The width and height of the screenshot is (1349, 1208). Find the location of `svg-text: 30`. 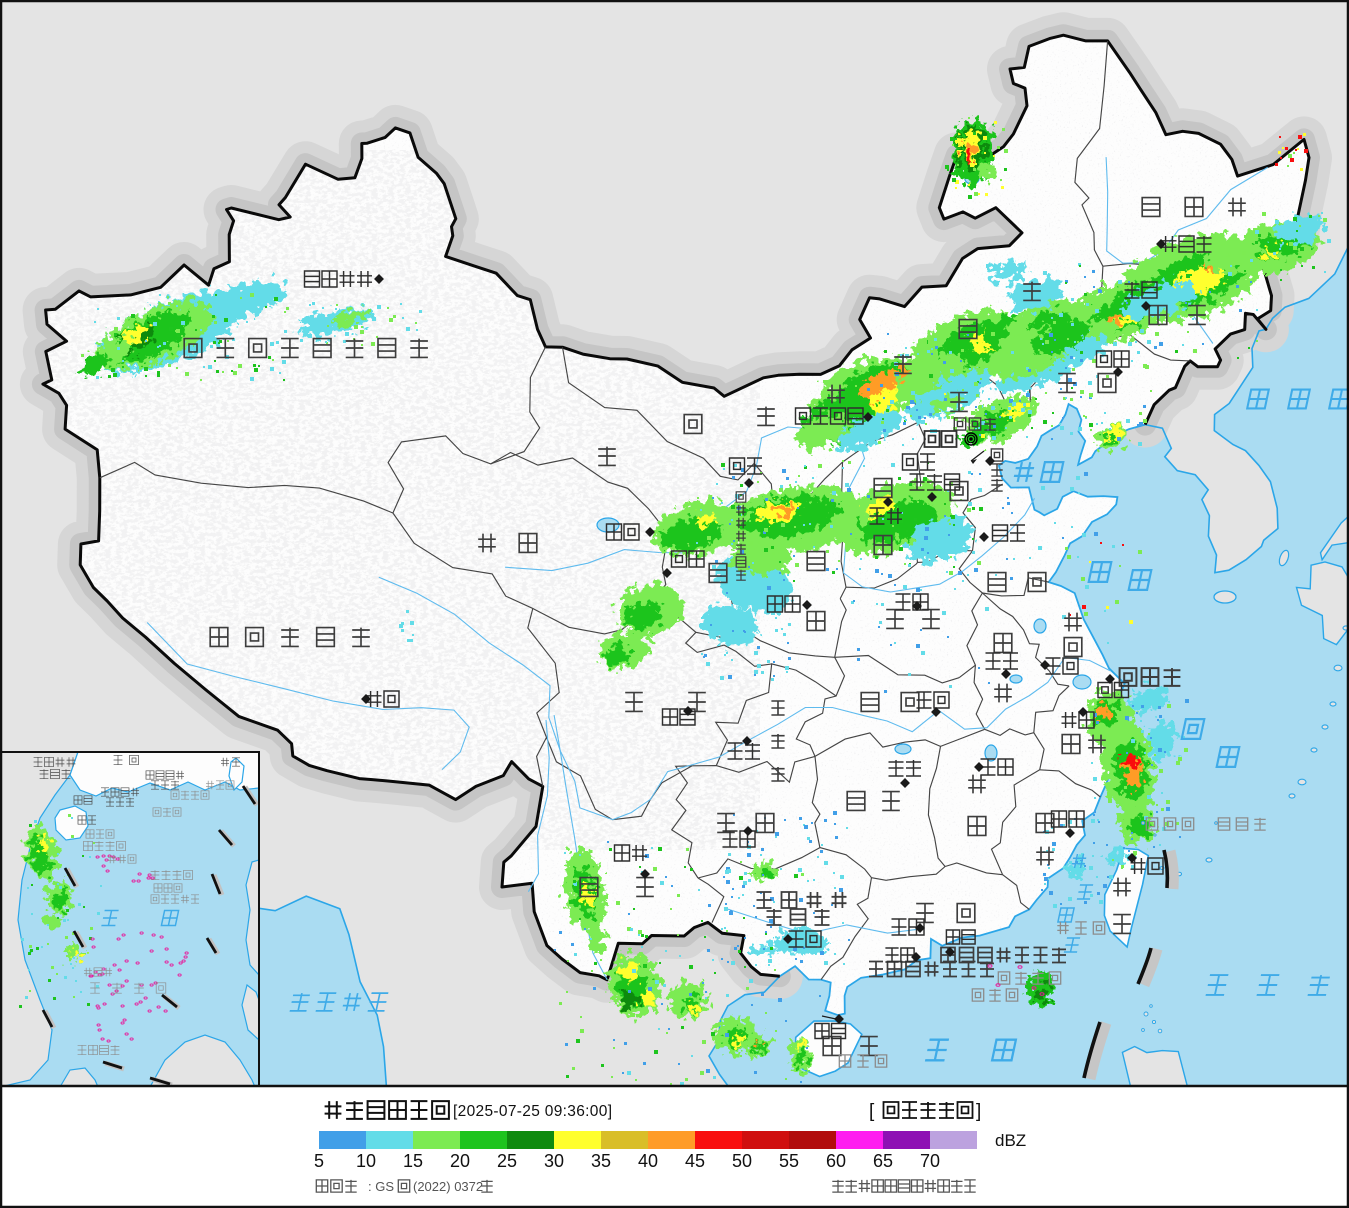

svg-text: 30 is located at coordinates (554, 1161).